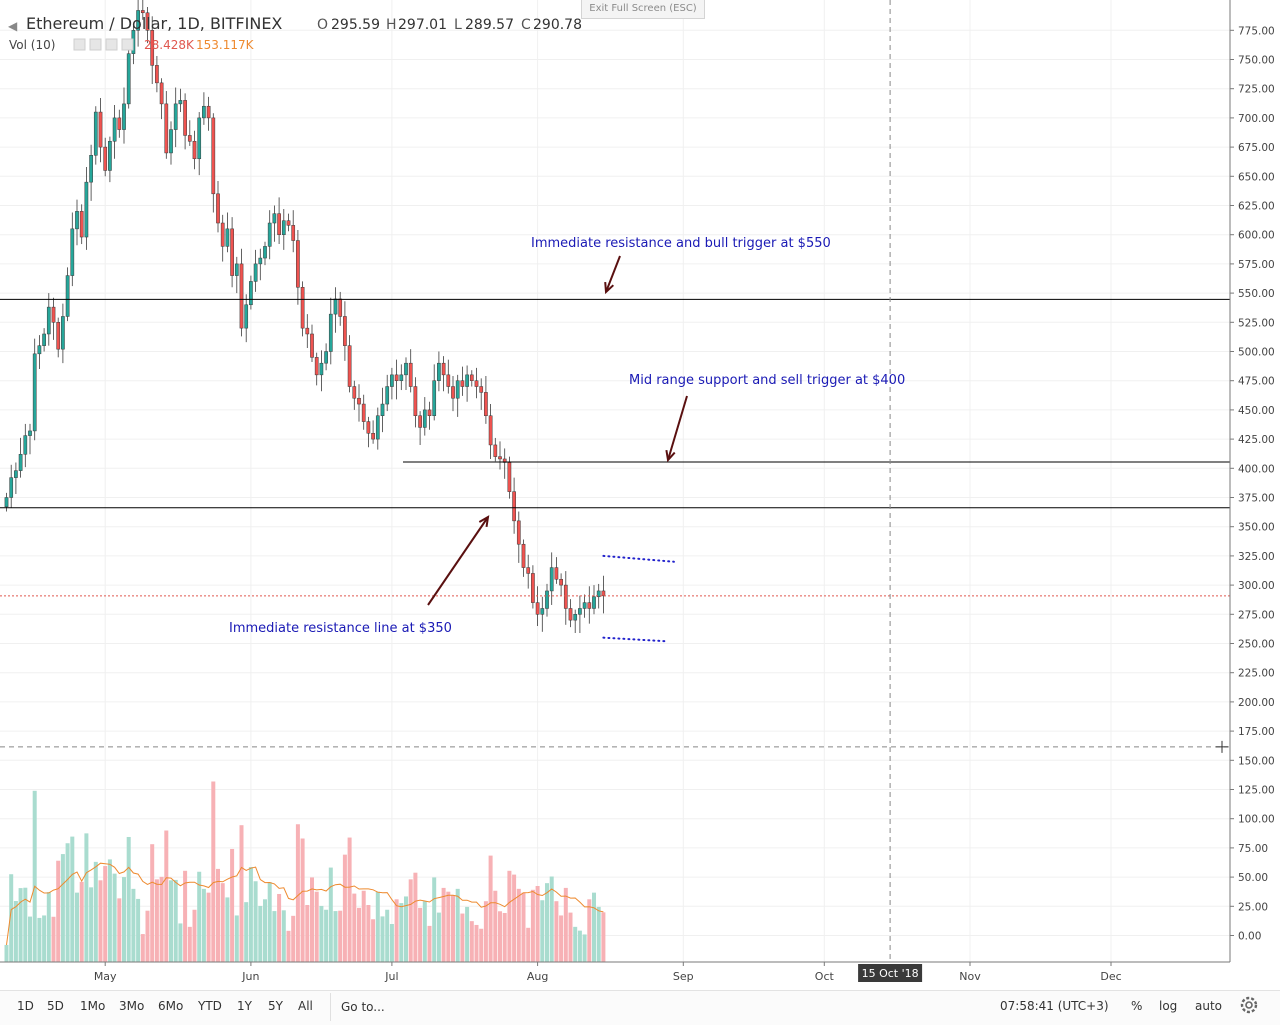 The image size is (1280, 1025). I want to click on ohlc-low-value: 289.57, so click(489, 25).